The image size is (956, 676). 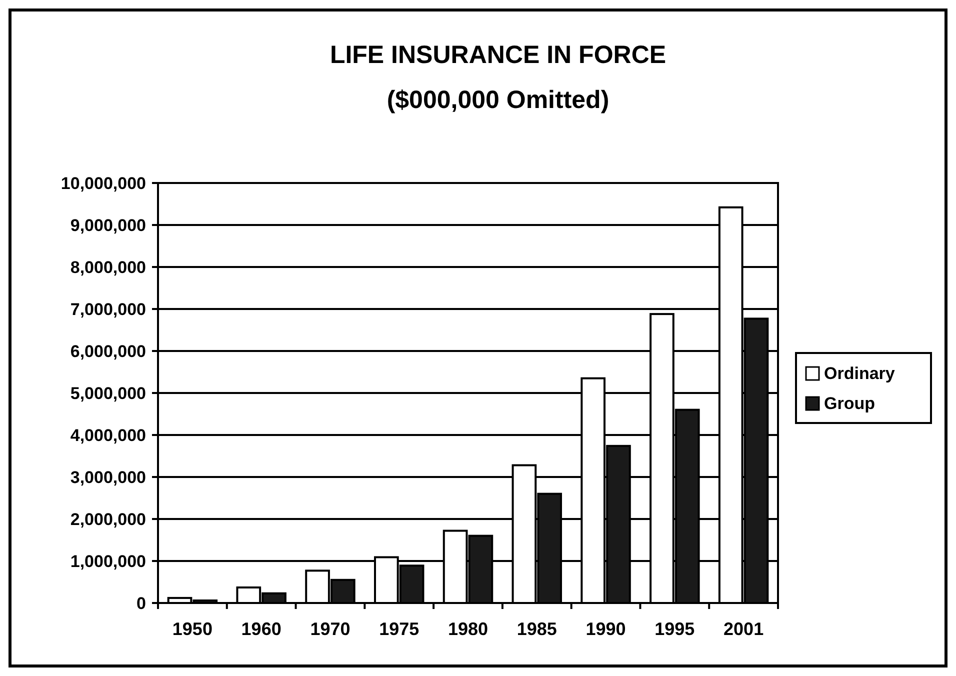 What do you see at coordinates (674, 629) in the screenshot?
I see `x-tick-label: 1995` at bounding box center [674, 629].